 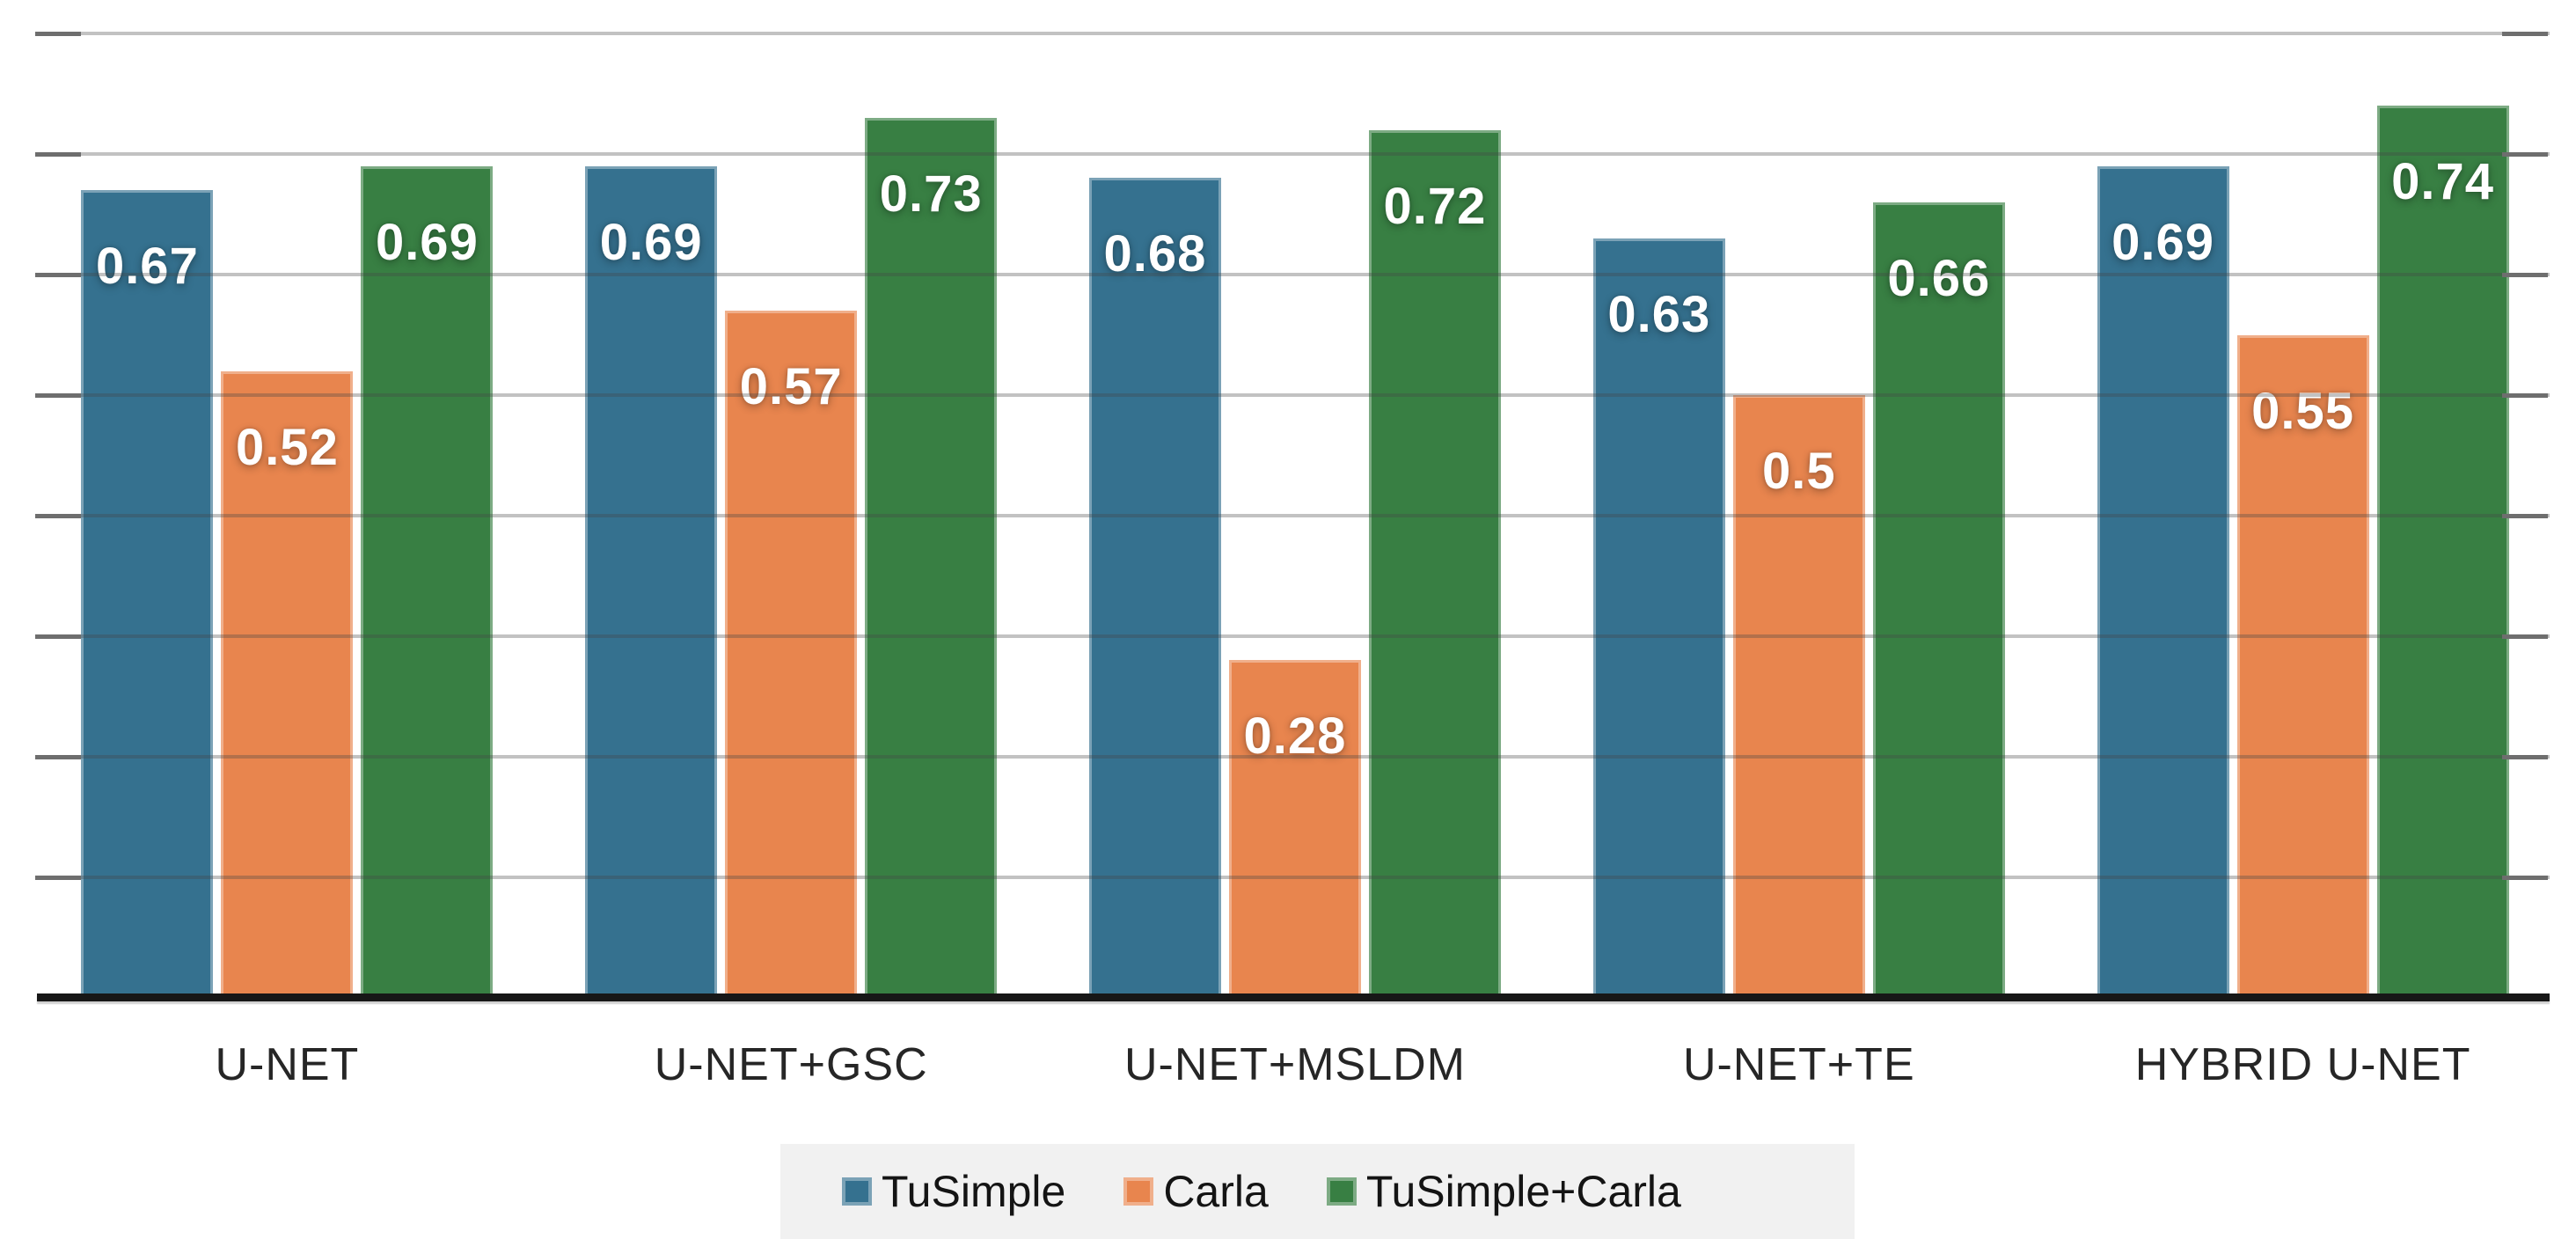 What do you see at coordinates (287, 684) in the screenshot?
I see `bar: 0.52` at bounding box center [287, 684].